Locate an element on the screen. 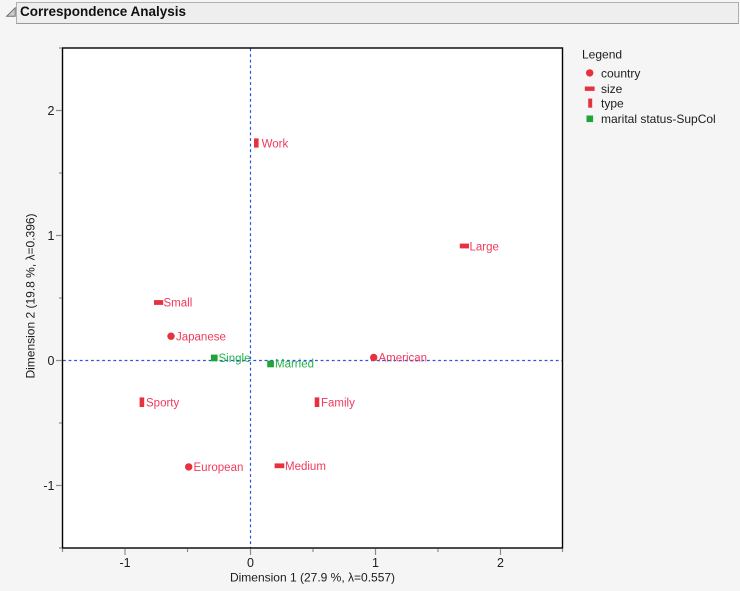  svg-text: Married is located at coordinates (294, 364).